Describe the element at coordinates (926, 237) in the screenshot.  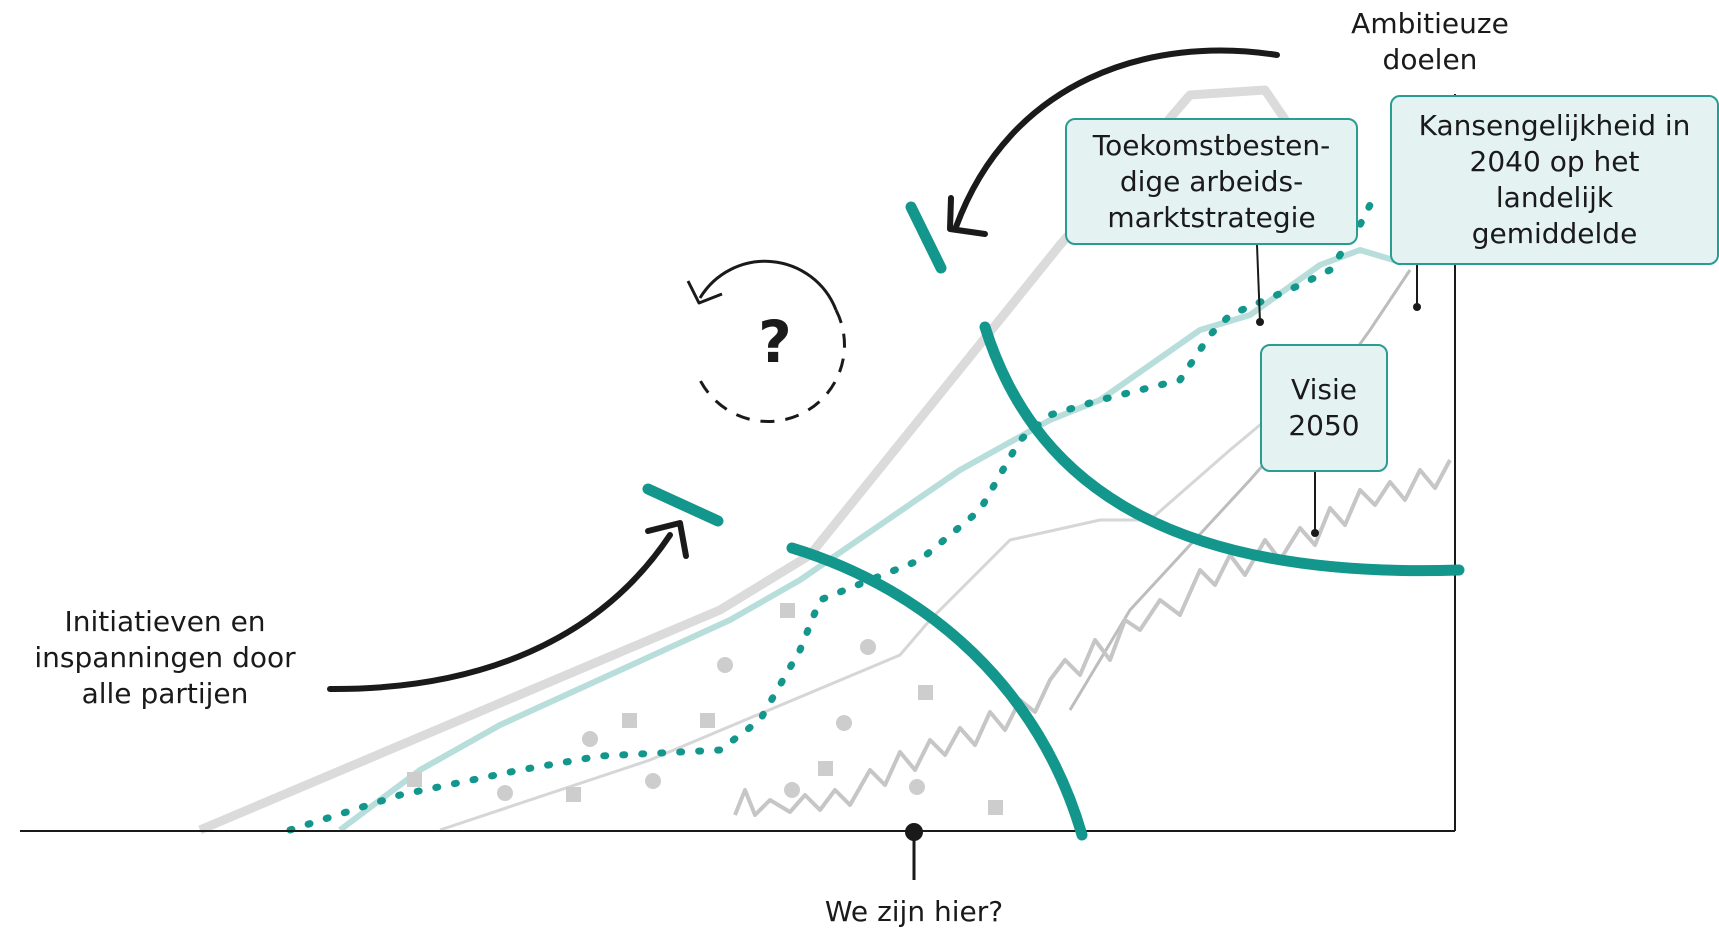
I see `milestone-tick-upper` at that location.